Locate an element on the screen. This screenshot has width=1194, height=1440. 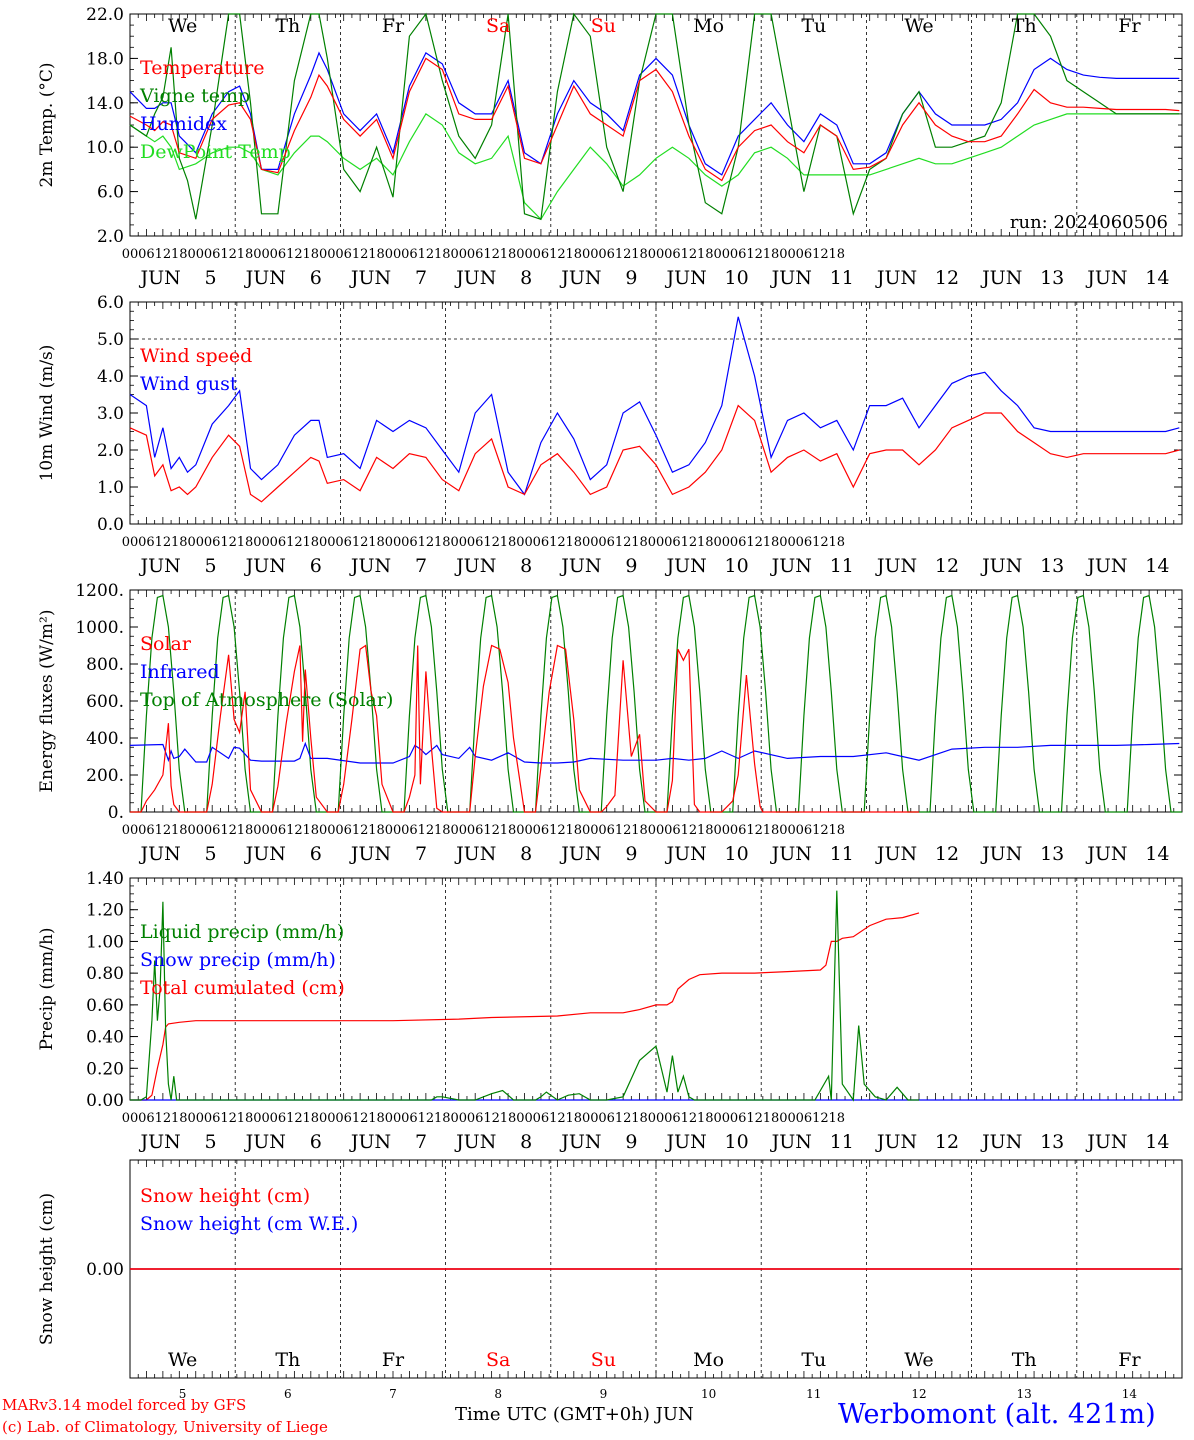
y-tick-label: 1200. is located at coordinates (99, 591).